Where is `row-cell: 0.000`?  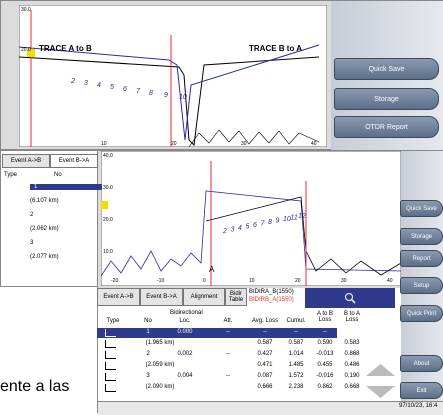
row-cell: 0.000 is located at coordinates (185, 332).